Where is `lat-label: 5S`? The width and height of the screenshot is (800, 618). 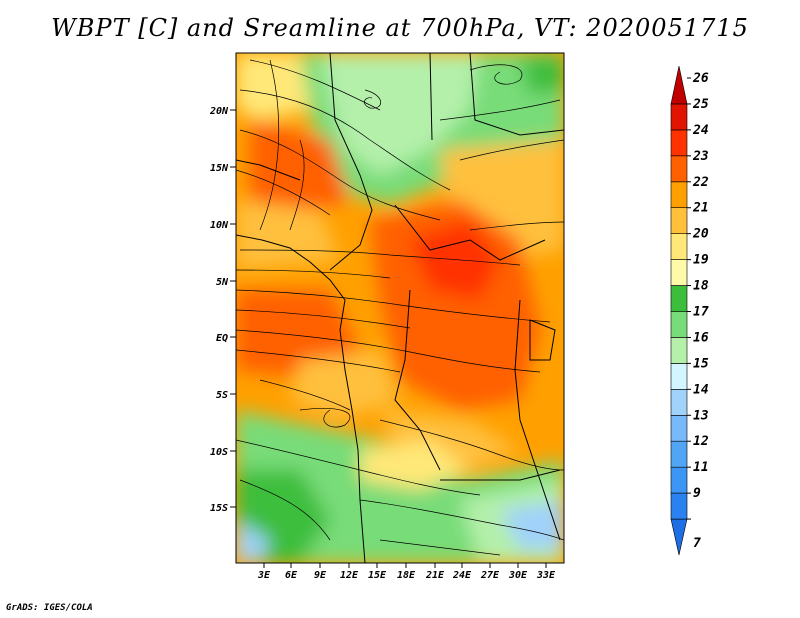
lat-label: 5S is located at coordinates (222, 395).